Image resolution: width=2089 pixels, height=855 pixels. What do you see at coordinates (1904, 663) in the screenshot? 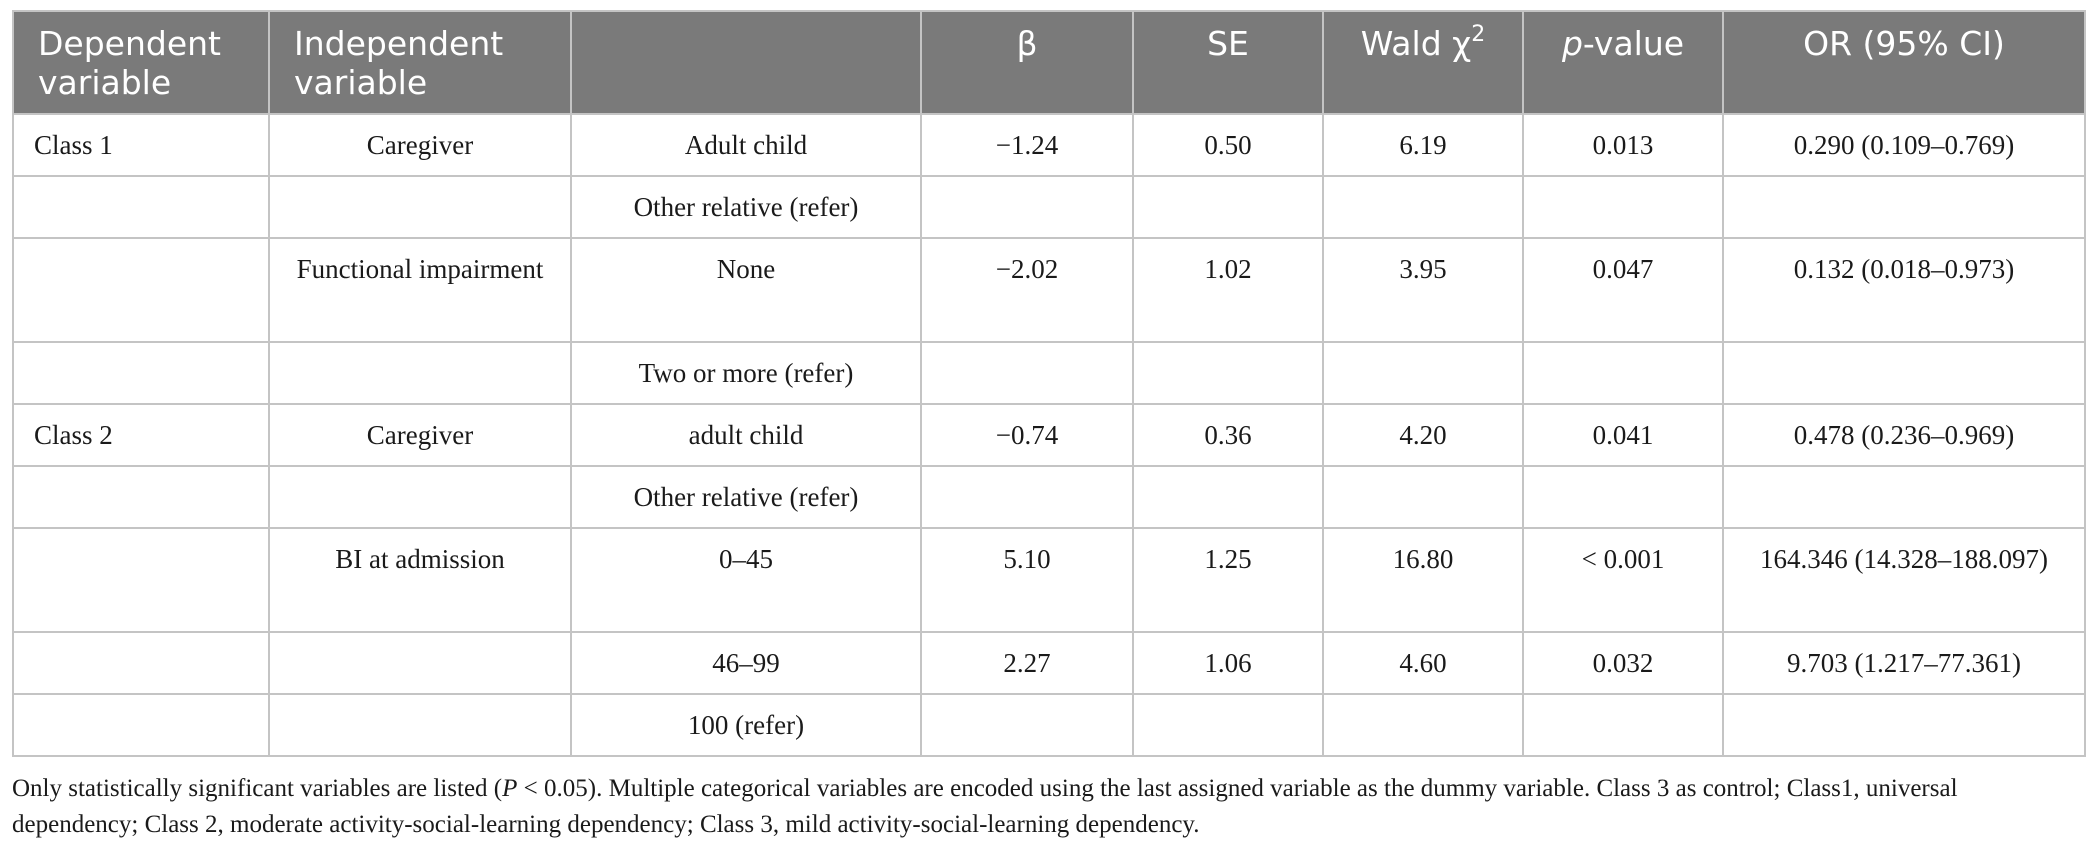
I see `cell-odds-ratio: 9.703 (1.217–77.361)` at bounding box center [1904, 663].